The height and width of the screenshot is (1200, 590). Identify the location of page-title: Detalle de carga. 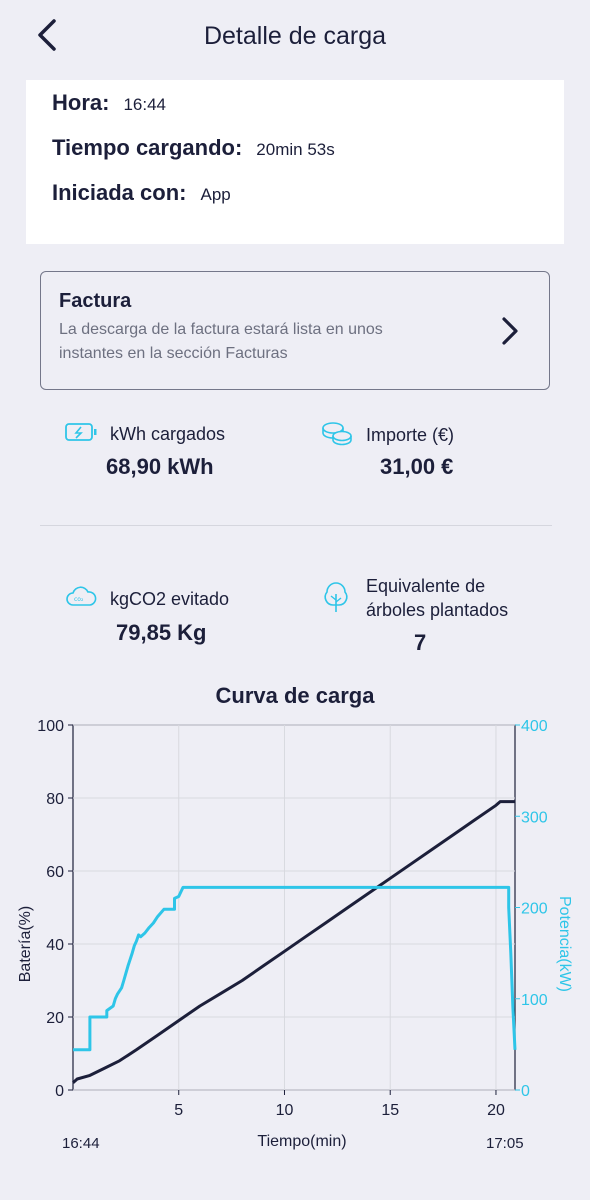
(295, 36).